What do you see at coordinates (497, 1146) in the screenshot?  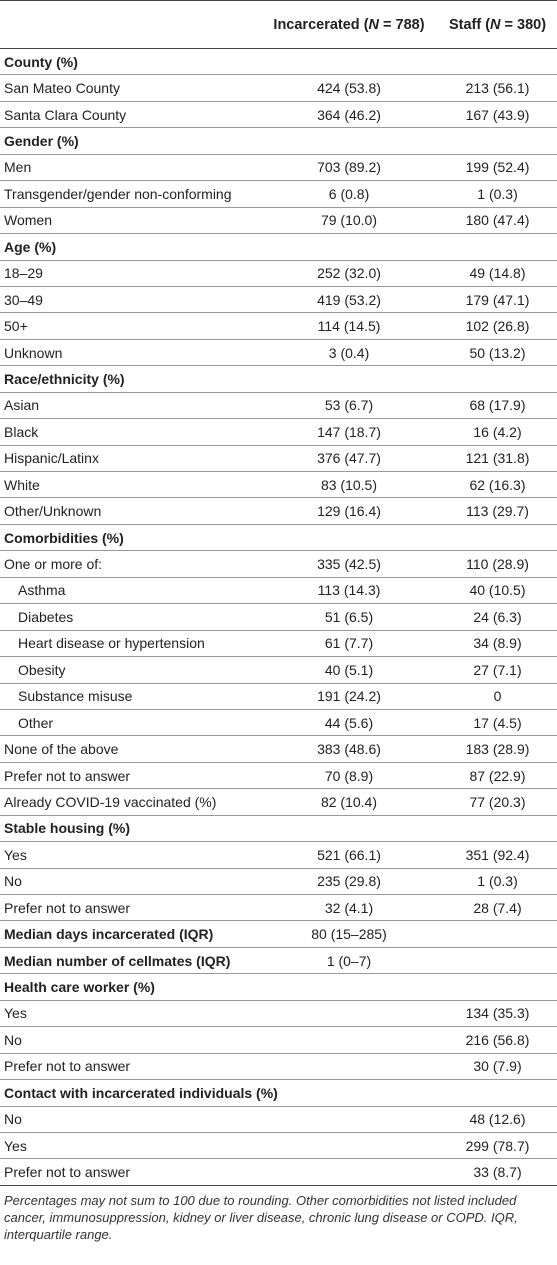 I see `staff-value: 299 (78.7)` at bounding box center [497, 1146].